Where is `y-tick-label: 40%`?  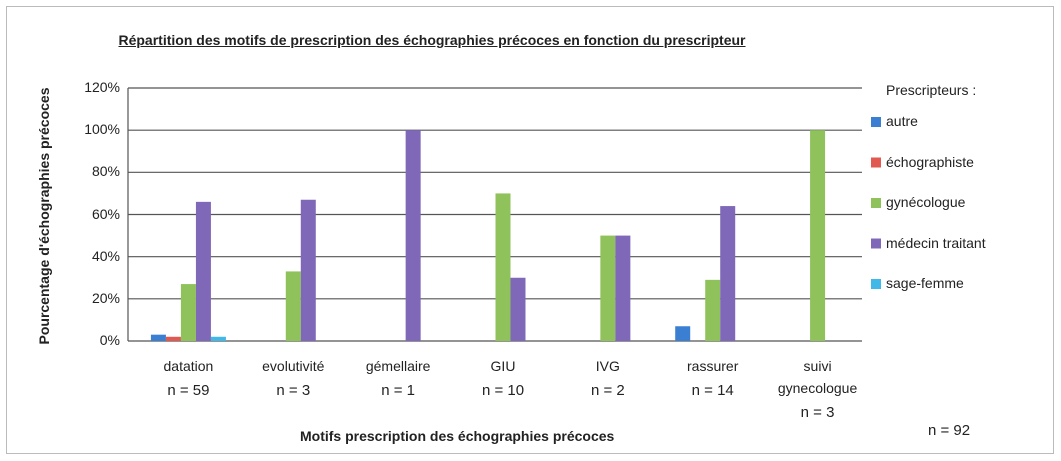 y-tick-label: 40% is located at coordinates (105, 255).